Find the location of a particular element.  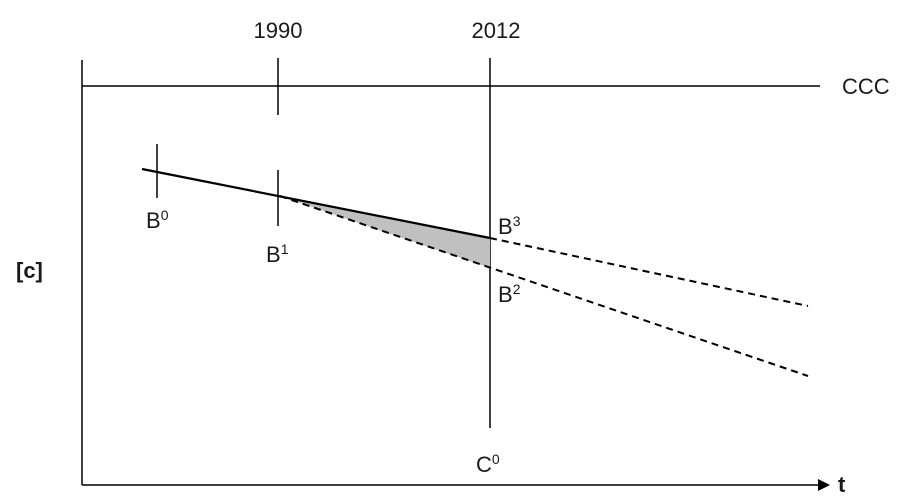

b3-label: B3 is located at coordinates (509, 226).